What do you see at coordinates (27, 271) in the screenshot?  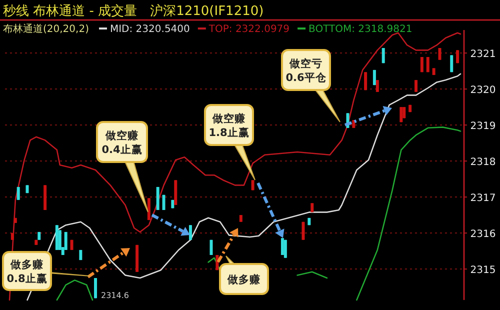 I see `annotation: 做多赚 0.8止赢` at bounding box center [27, 271].